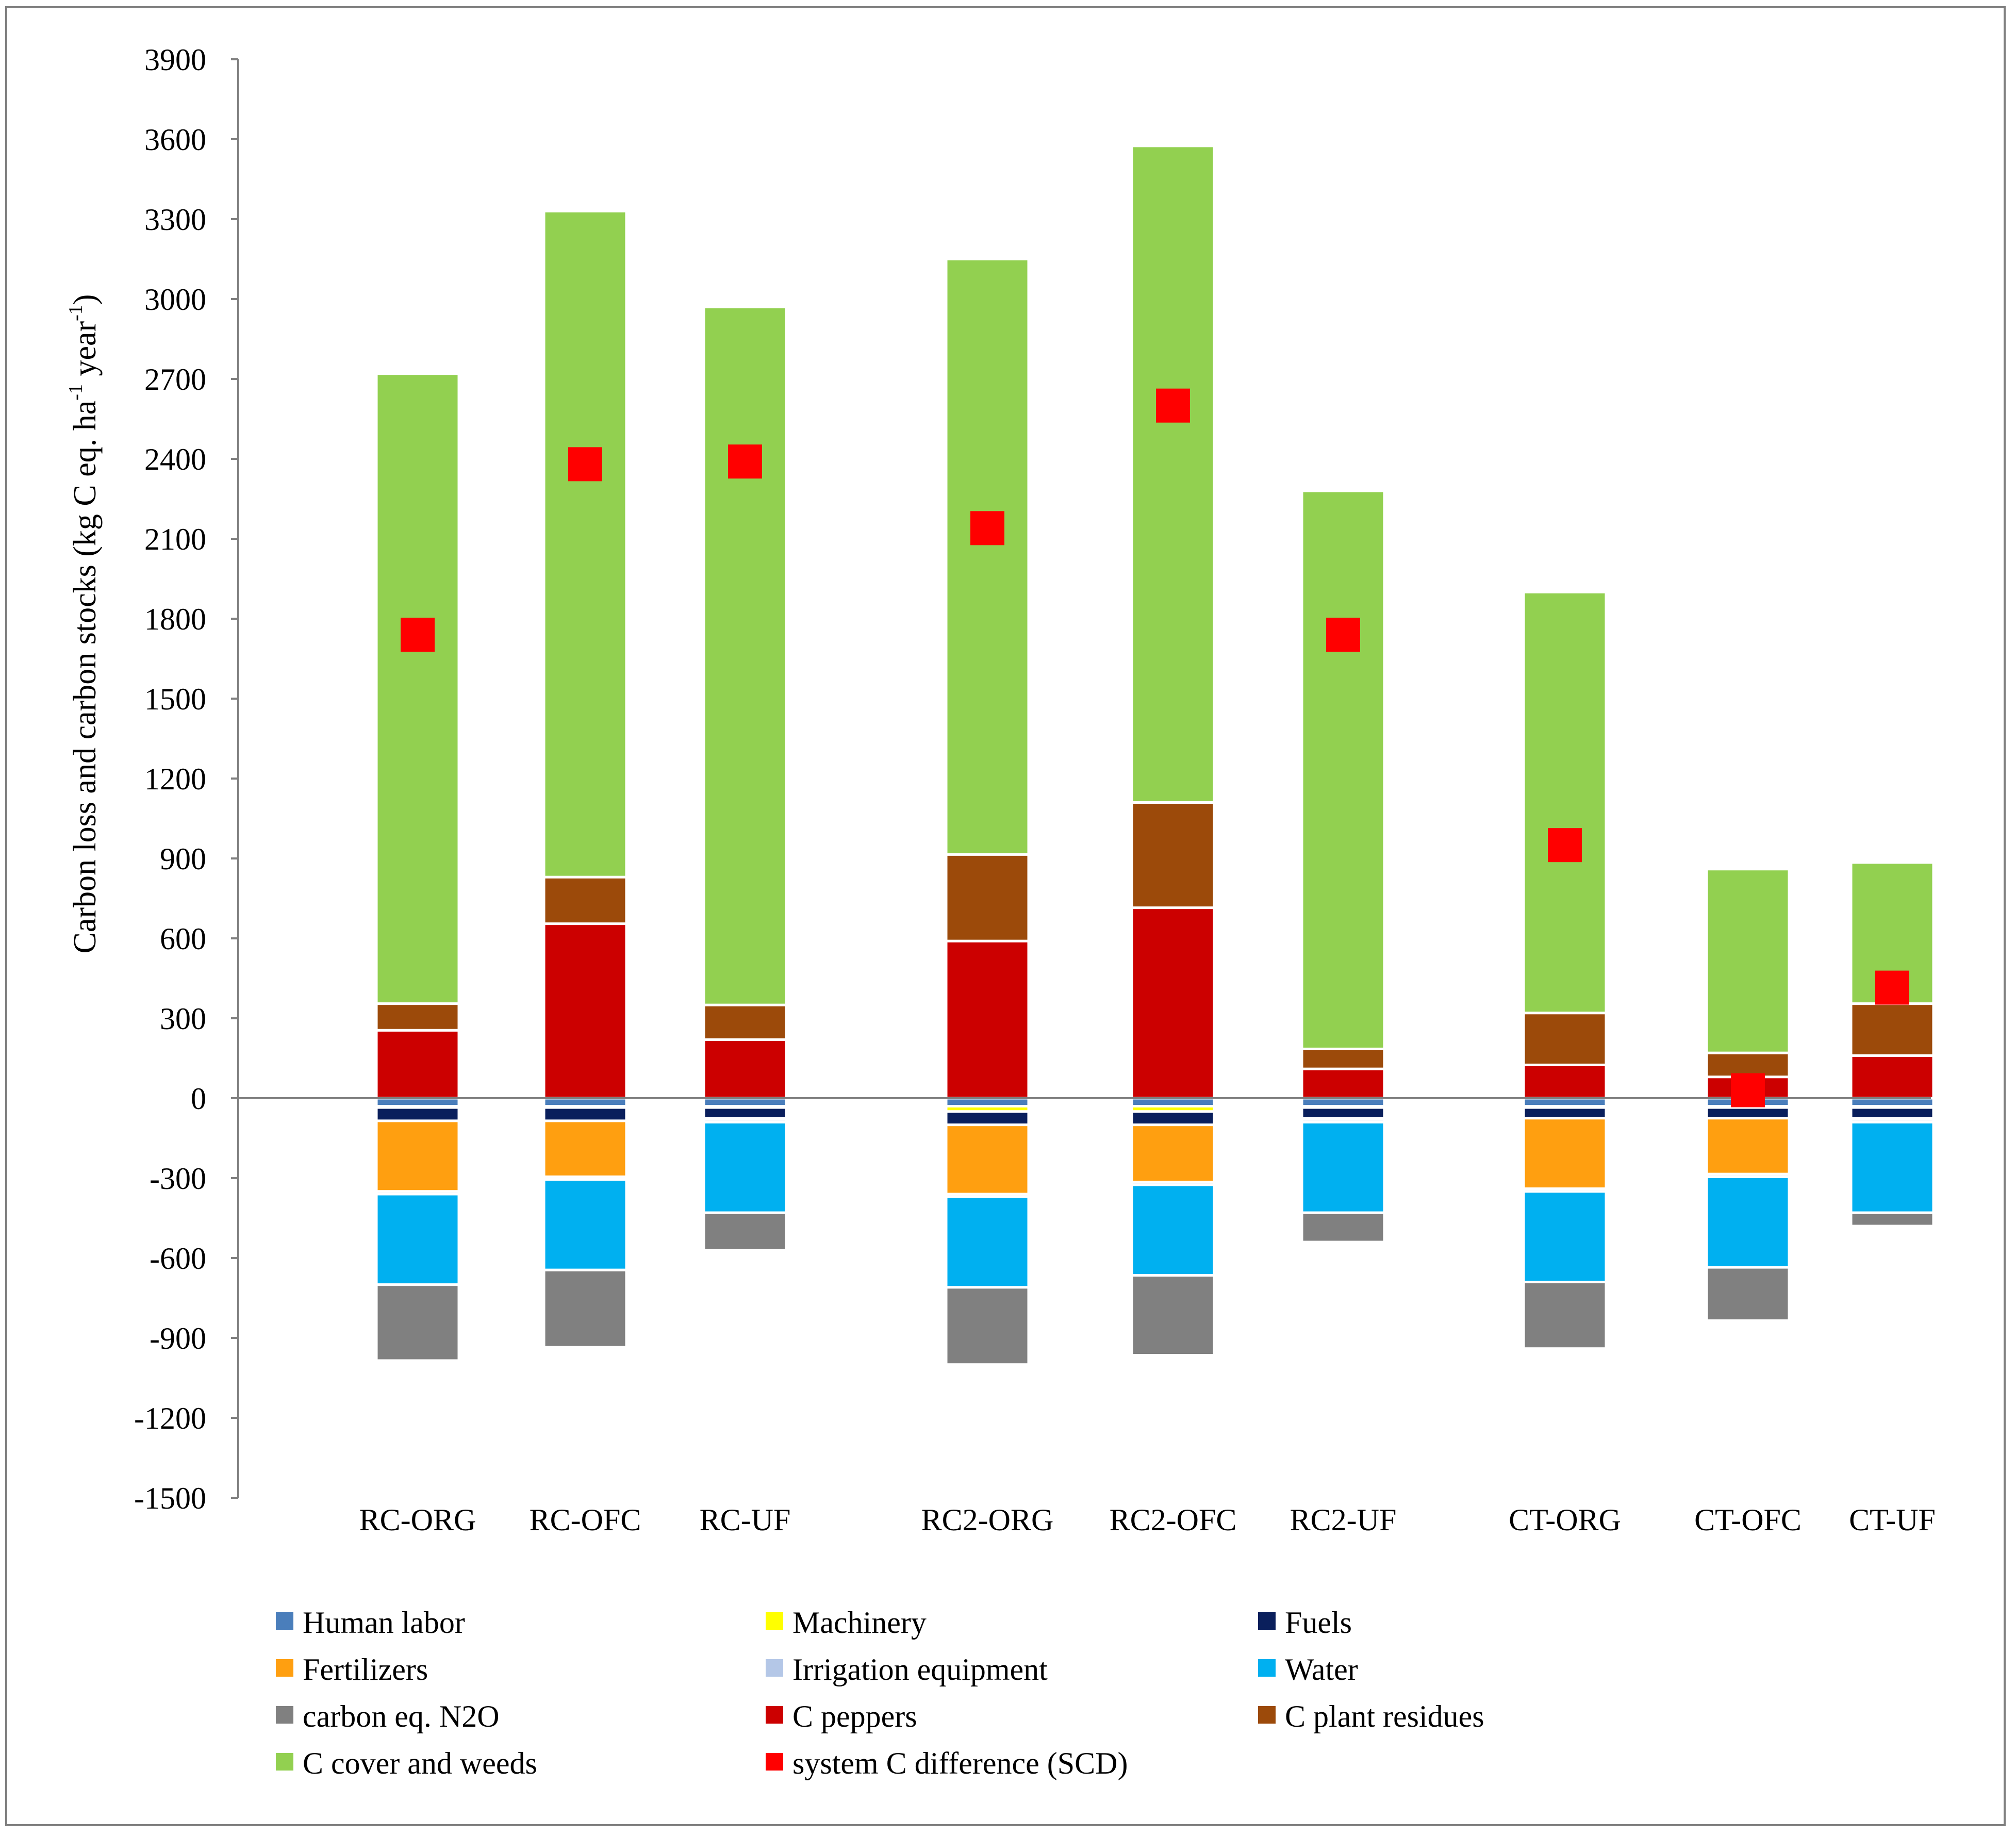  Describe the element at coordinates (198, 1099) in the screenshot. I see `y-tick-label: 0` at that location.